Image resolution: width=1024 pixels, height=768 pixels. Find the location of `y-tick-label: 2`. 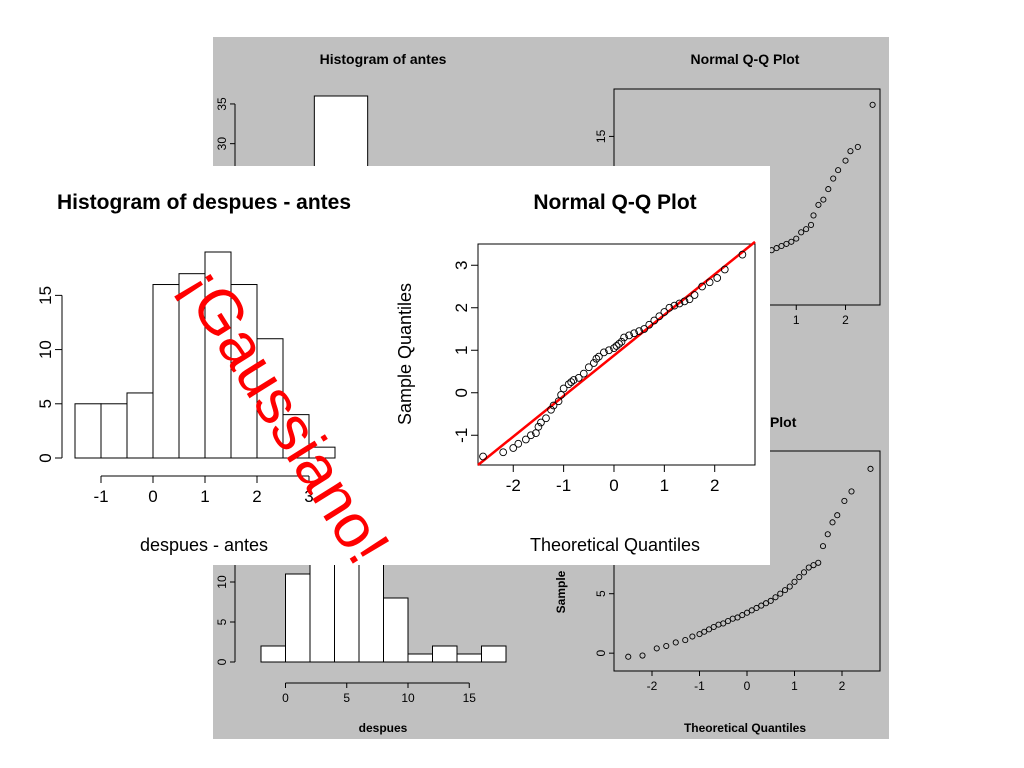

y-tick-label: 2 is located at coordinates (461, 307).